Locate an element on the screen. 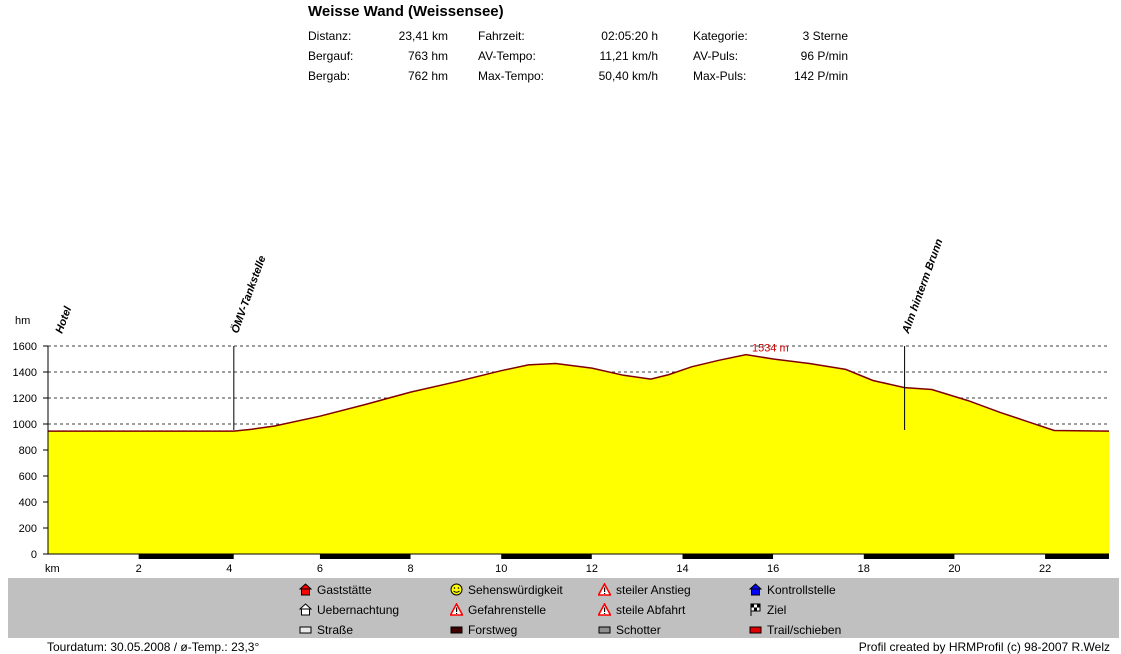 The width and height of the screenshot is (1121, 654). max-elevation-label: 1534 m is located at coordinates (770, 349).